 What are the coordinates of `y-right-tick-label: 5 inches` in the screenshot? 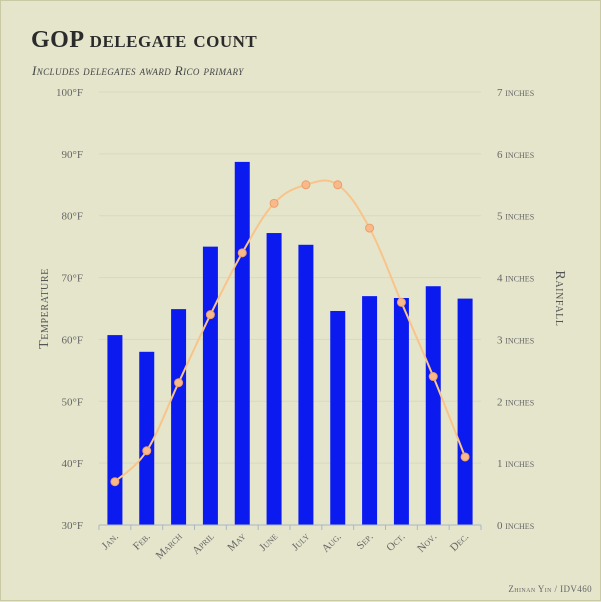 It's located at (515, 217).